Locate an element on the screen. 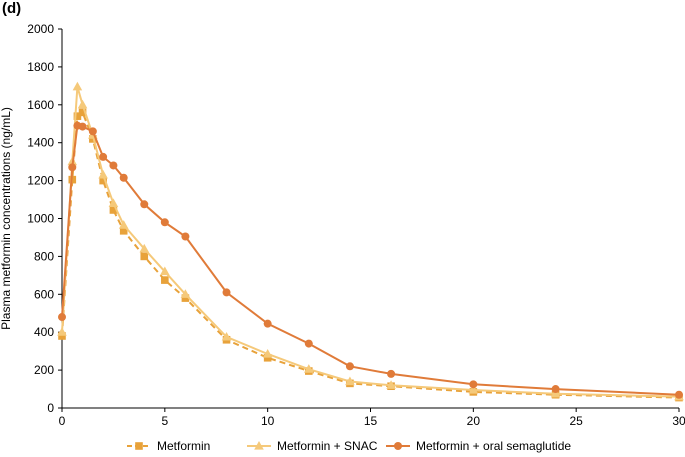  y-axis-label: Plasma metformin concentrations (ng/mL) is located at coordinates (6, 218).